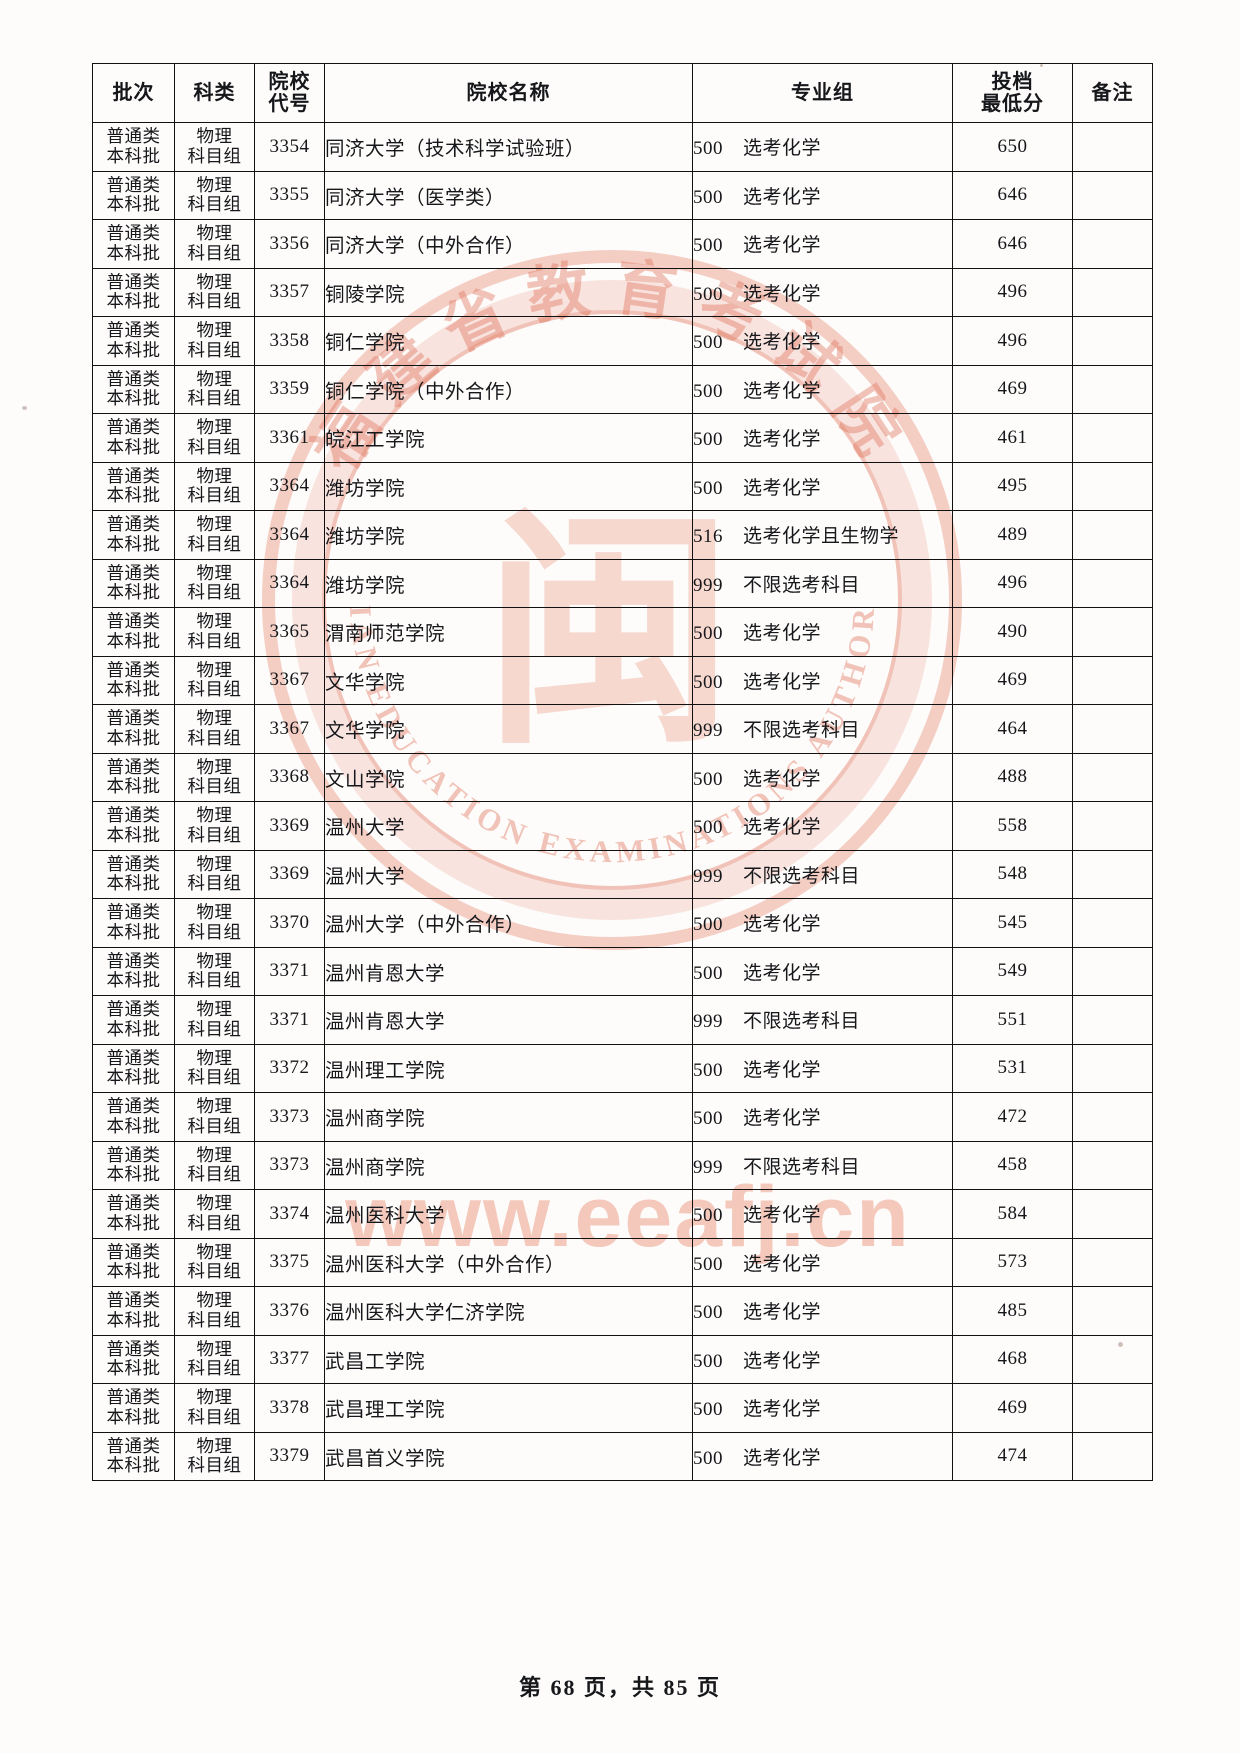 Image resolution: width=1240 pixels, height=1753 pixels. I want to click on table-row: 普通类 本科批 物理 科目组 3356 同济大学（中外合作） 500 选考化学 646, so click(622, 244).